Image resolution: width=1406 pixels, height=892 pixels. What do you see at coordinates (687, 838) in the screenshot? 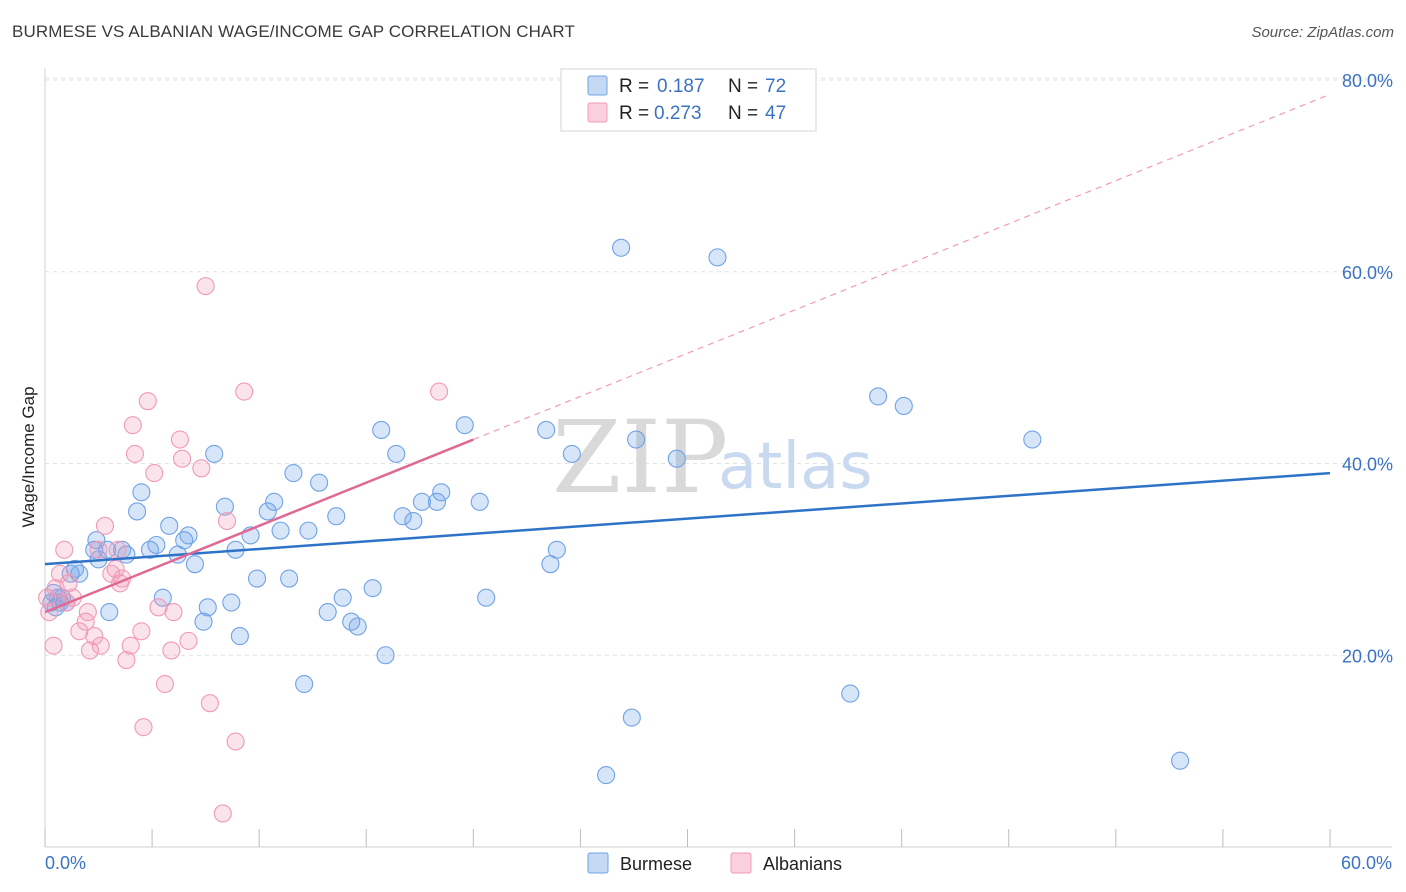
I see `x-ticks` at bounding box center [687, 838].